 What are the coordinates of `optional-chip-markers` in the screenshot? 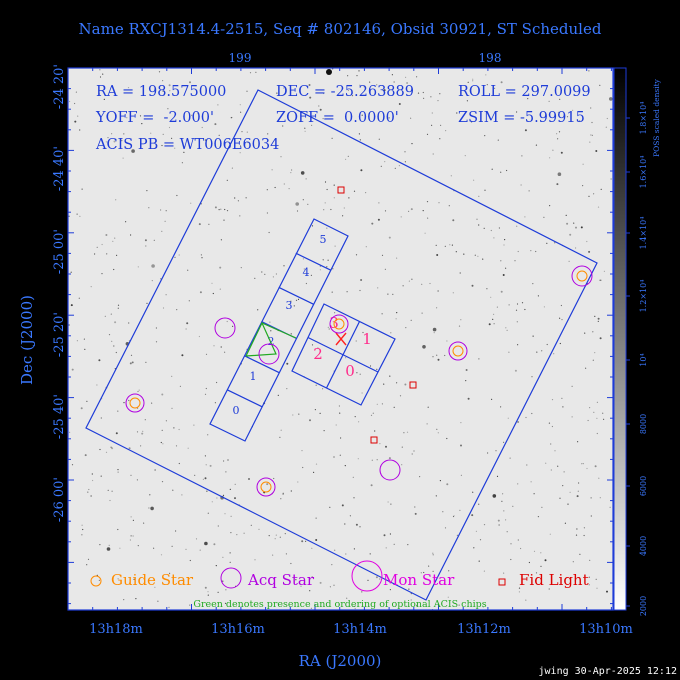 It's located at (271, 339).